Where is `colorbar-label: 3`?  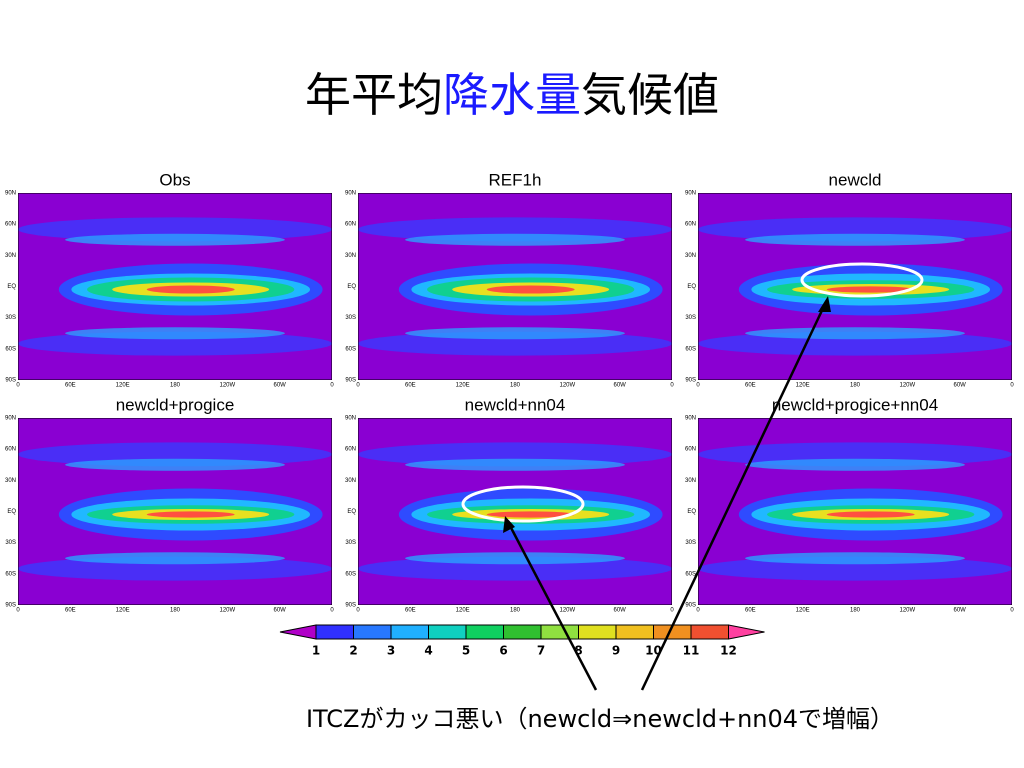 colorbar-label: 3 is located at coordinates (391, 651).